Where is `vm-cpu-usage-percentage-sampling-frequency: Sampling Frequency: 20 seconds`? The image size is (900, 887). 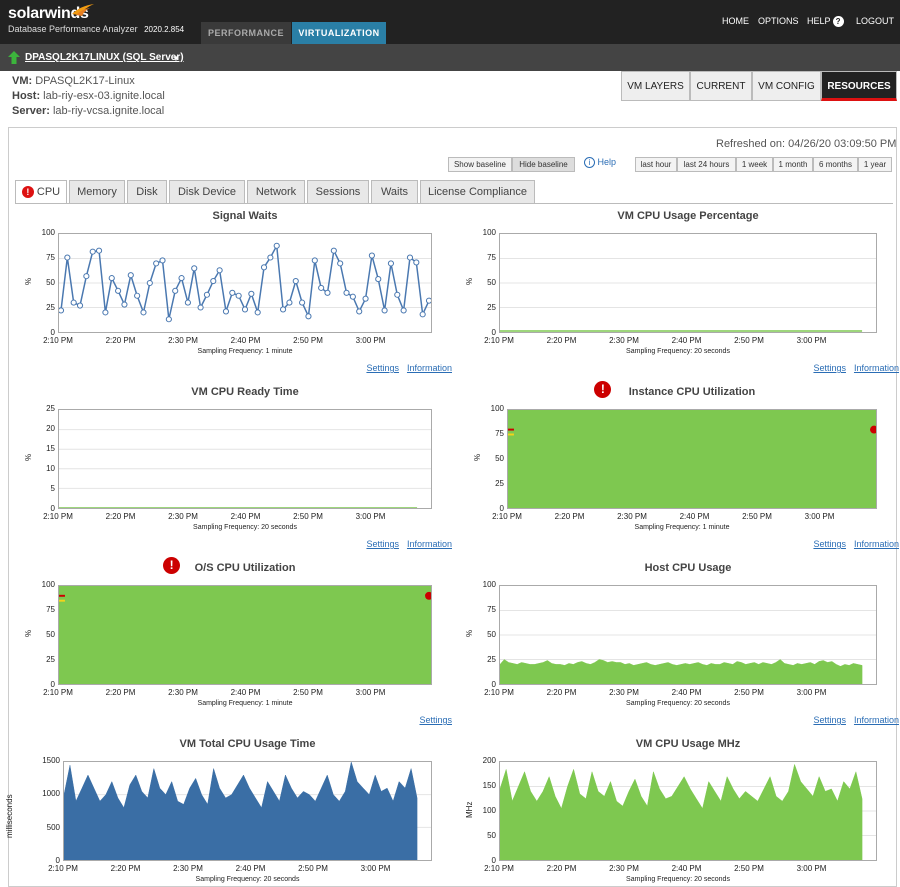 vm-cpu-usage-percentage-sampling-frequency: Sampling Frequency: 20 seconds is located at coordinates (678, 351).